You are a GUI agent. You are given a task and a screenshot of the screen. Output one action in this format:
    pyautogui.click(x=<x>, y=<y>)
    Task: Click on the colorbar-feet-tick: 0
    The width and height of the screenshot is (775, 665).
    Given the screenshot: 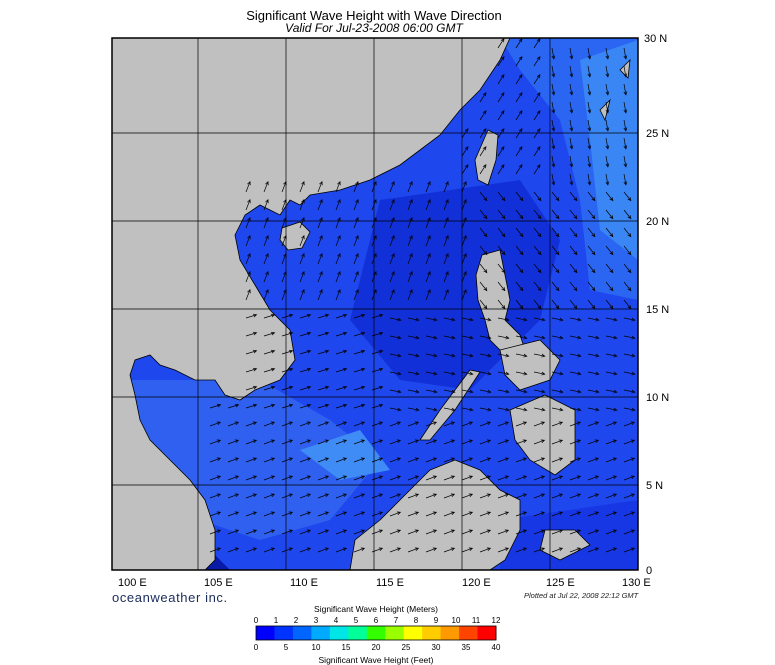 What is the action you would take?
    pyautogui.click(x=256, y=647)
    